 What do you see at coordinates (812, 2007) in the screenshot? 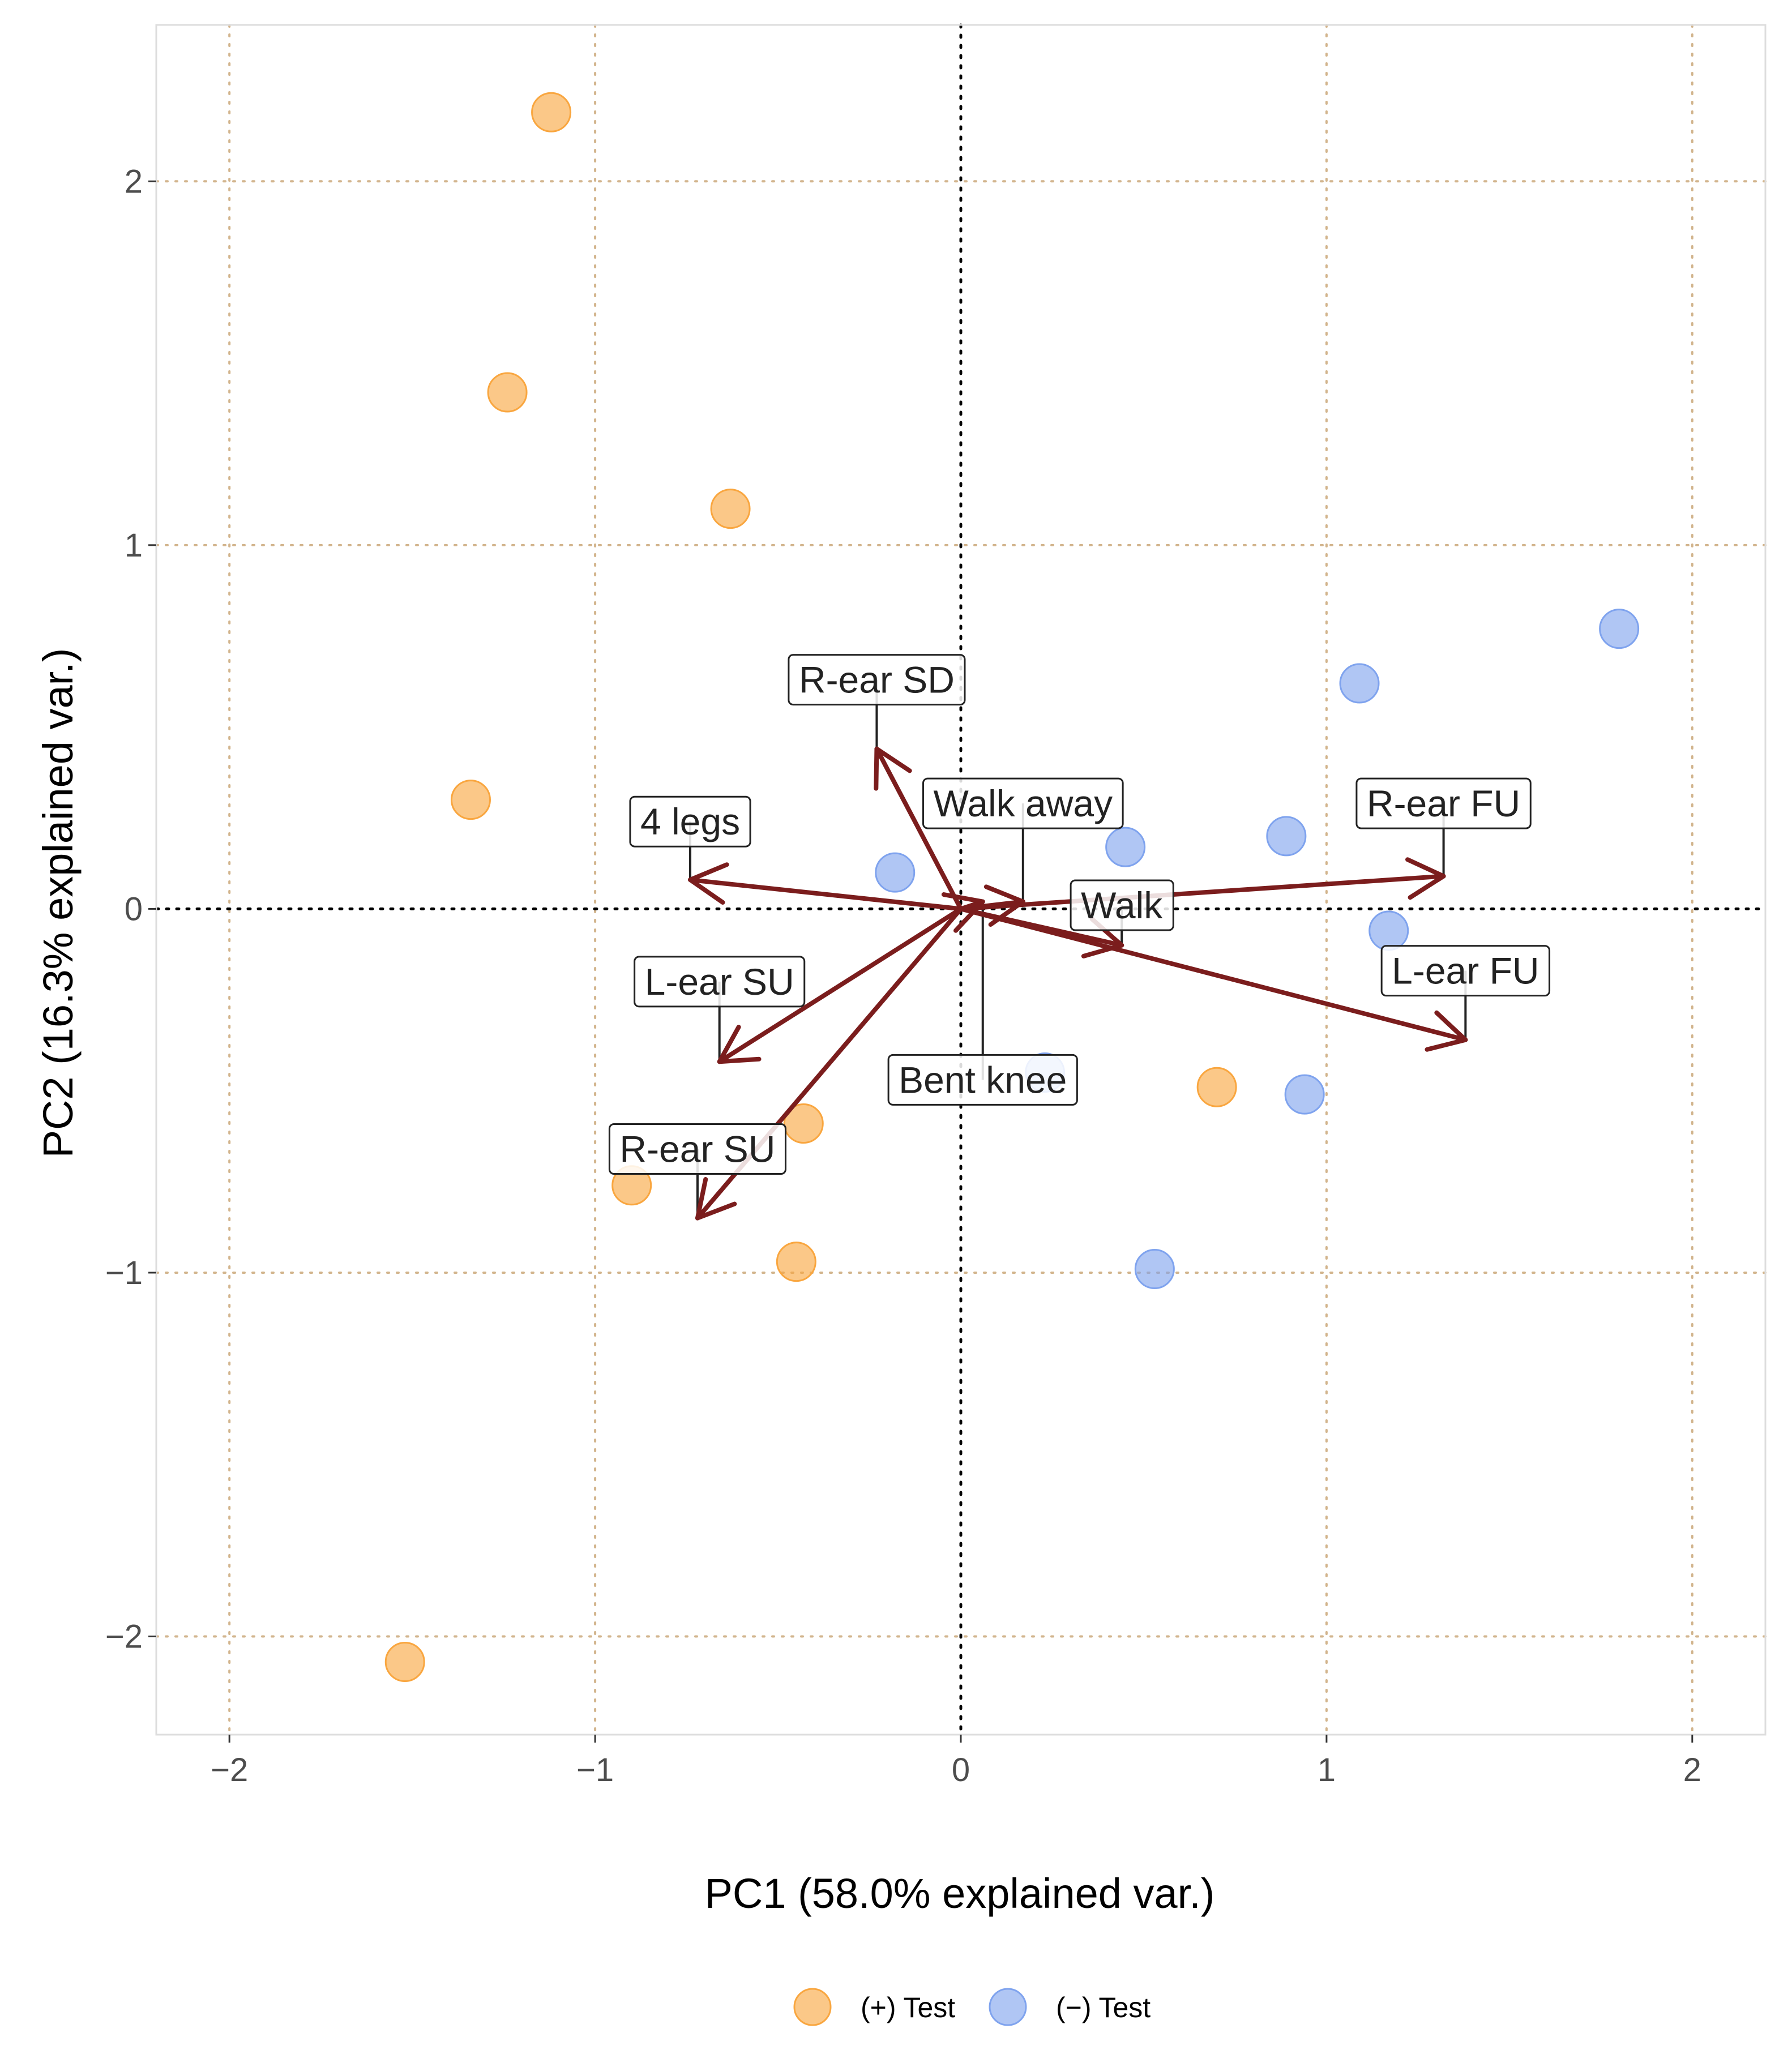
I see `legend-key-positive` at bounding box center [812, 2007].